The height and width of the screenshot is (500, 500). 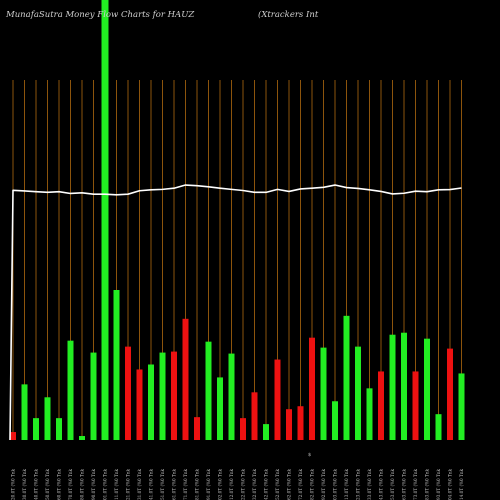 I want to click on x-label: 20.0T (%0 Tnk, so click(x=13, y=484).